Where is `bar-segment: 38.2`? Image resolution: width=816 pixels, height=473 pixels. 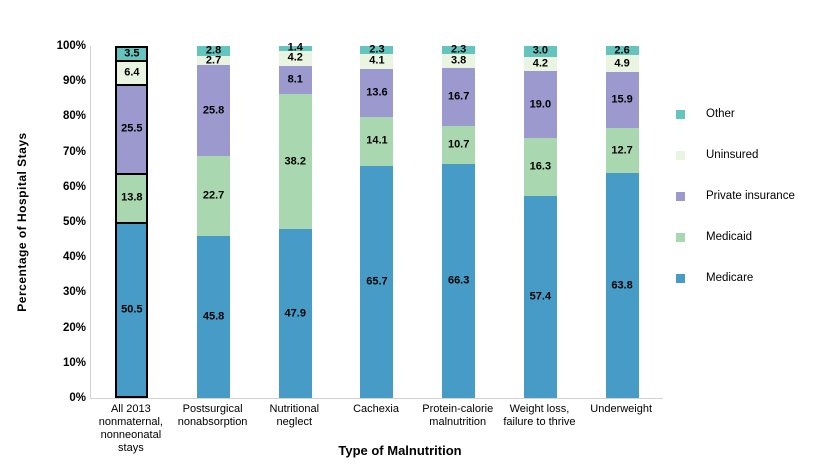
bar-segment: 38.2 is located at coordinates (295, 162).